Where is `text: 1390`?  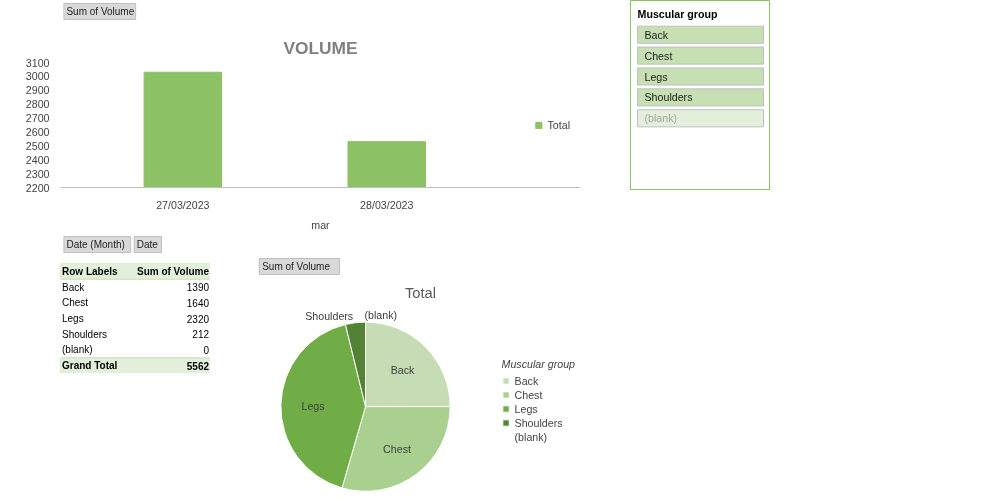
text: 1390 is located at coordinates (198, 288).